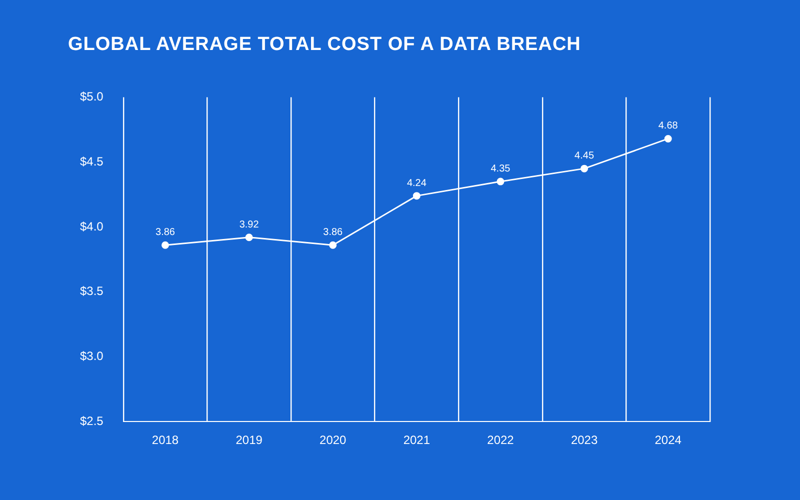 This screenshot has width=800, height=500. I want to click on x-tick-label: 2024, so click(668, 440).